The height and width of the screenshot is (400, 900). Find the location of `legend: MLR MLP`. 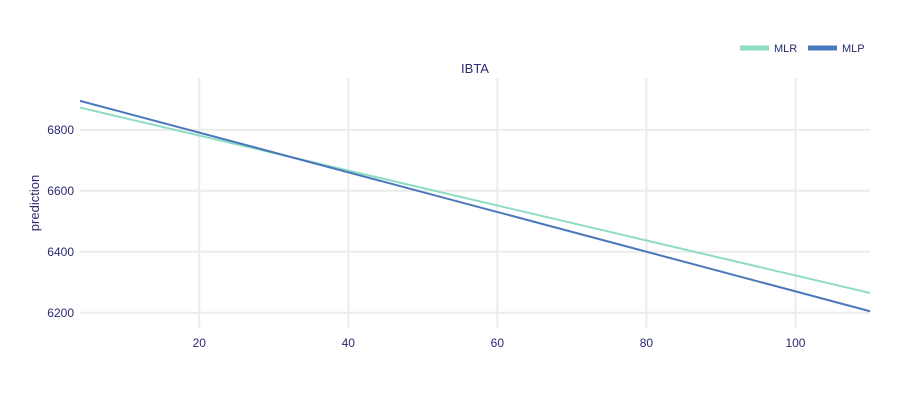

legend: MLR MLP is located at coordinates (802, 49).